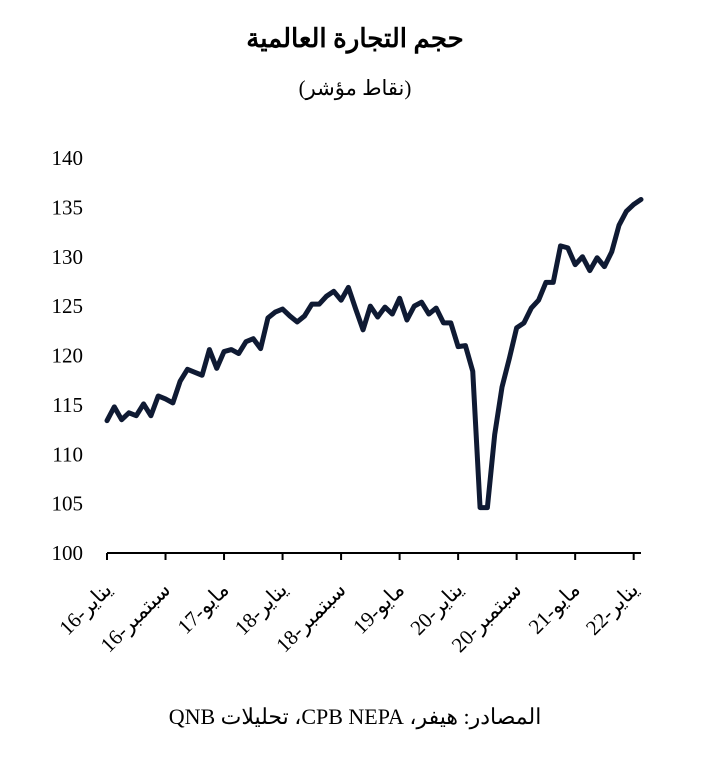 The width and height of the screenshot is (710, 759). Describe the element at coordinates (67, 405) in the screenshot. I see `y-tick-label: 115` at that location.